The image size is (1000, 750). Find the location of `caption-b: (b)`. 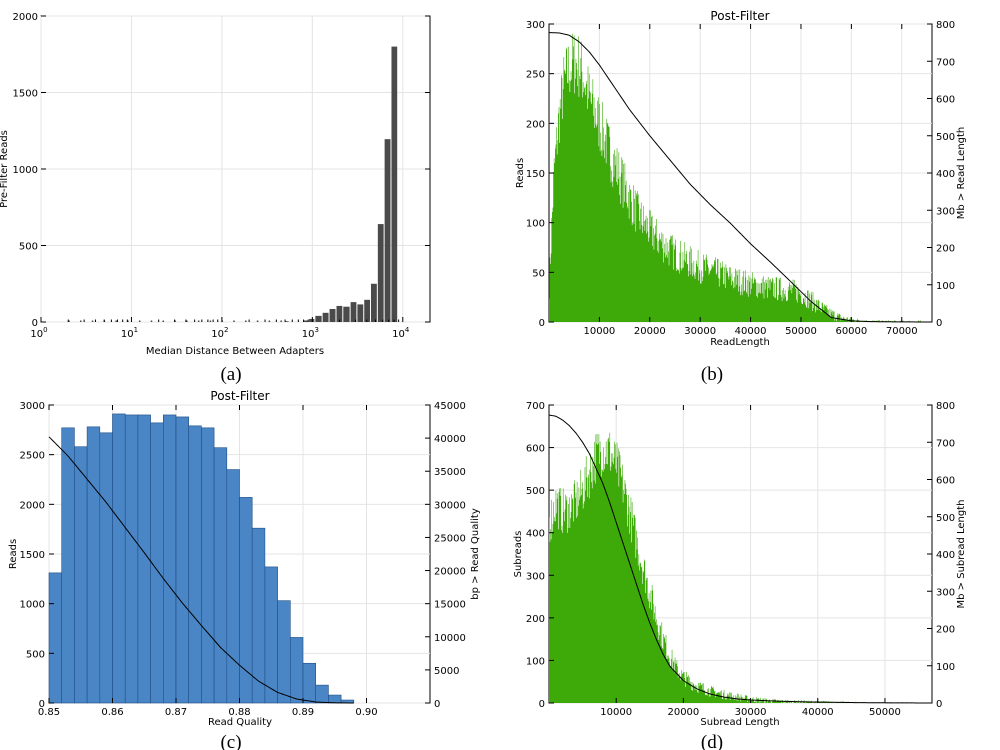

caption-b: (b) is located at coordinates (712, 374).